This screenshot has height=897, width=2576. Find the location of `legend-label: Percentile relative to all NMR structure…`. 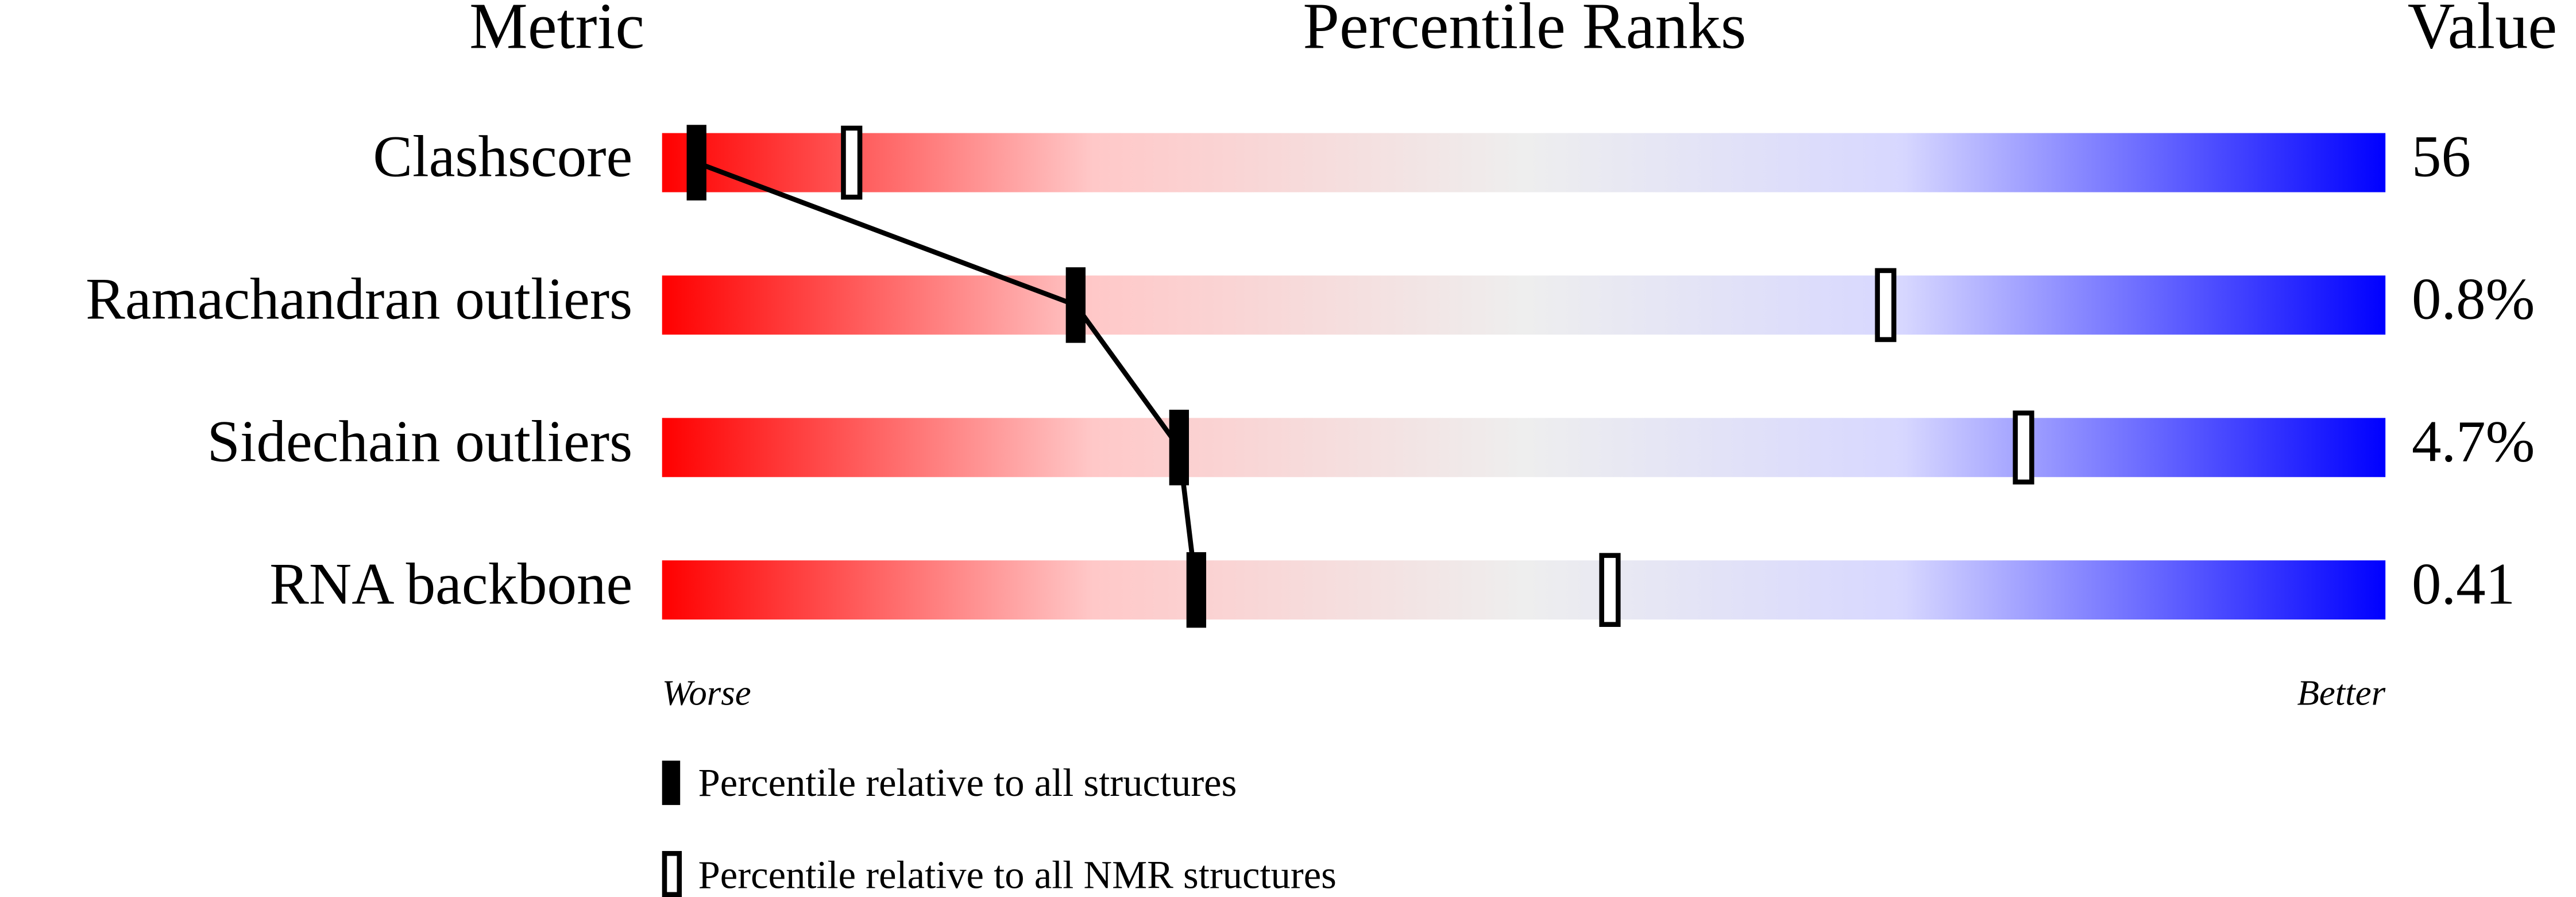

legend-label: Percentile relative to all NMR structure… is located at coordinates (1017, 874).